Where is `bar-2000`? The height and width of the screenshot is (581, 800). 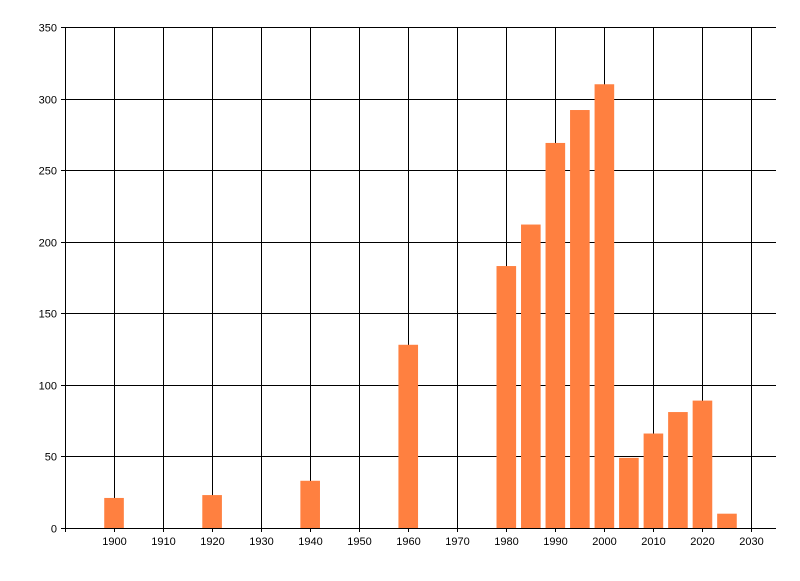 bar-2000 is located at coordinates (604, 306).